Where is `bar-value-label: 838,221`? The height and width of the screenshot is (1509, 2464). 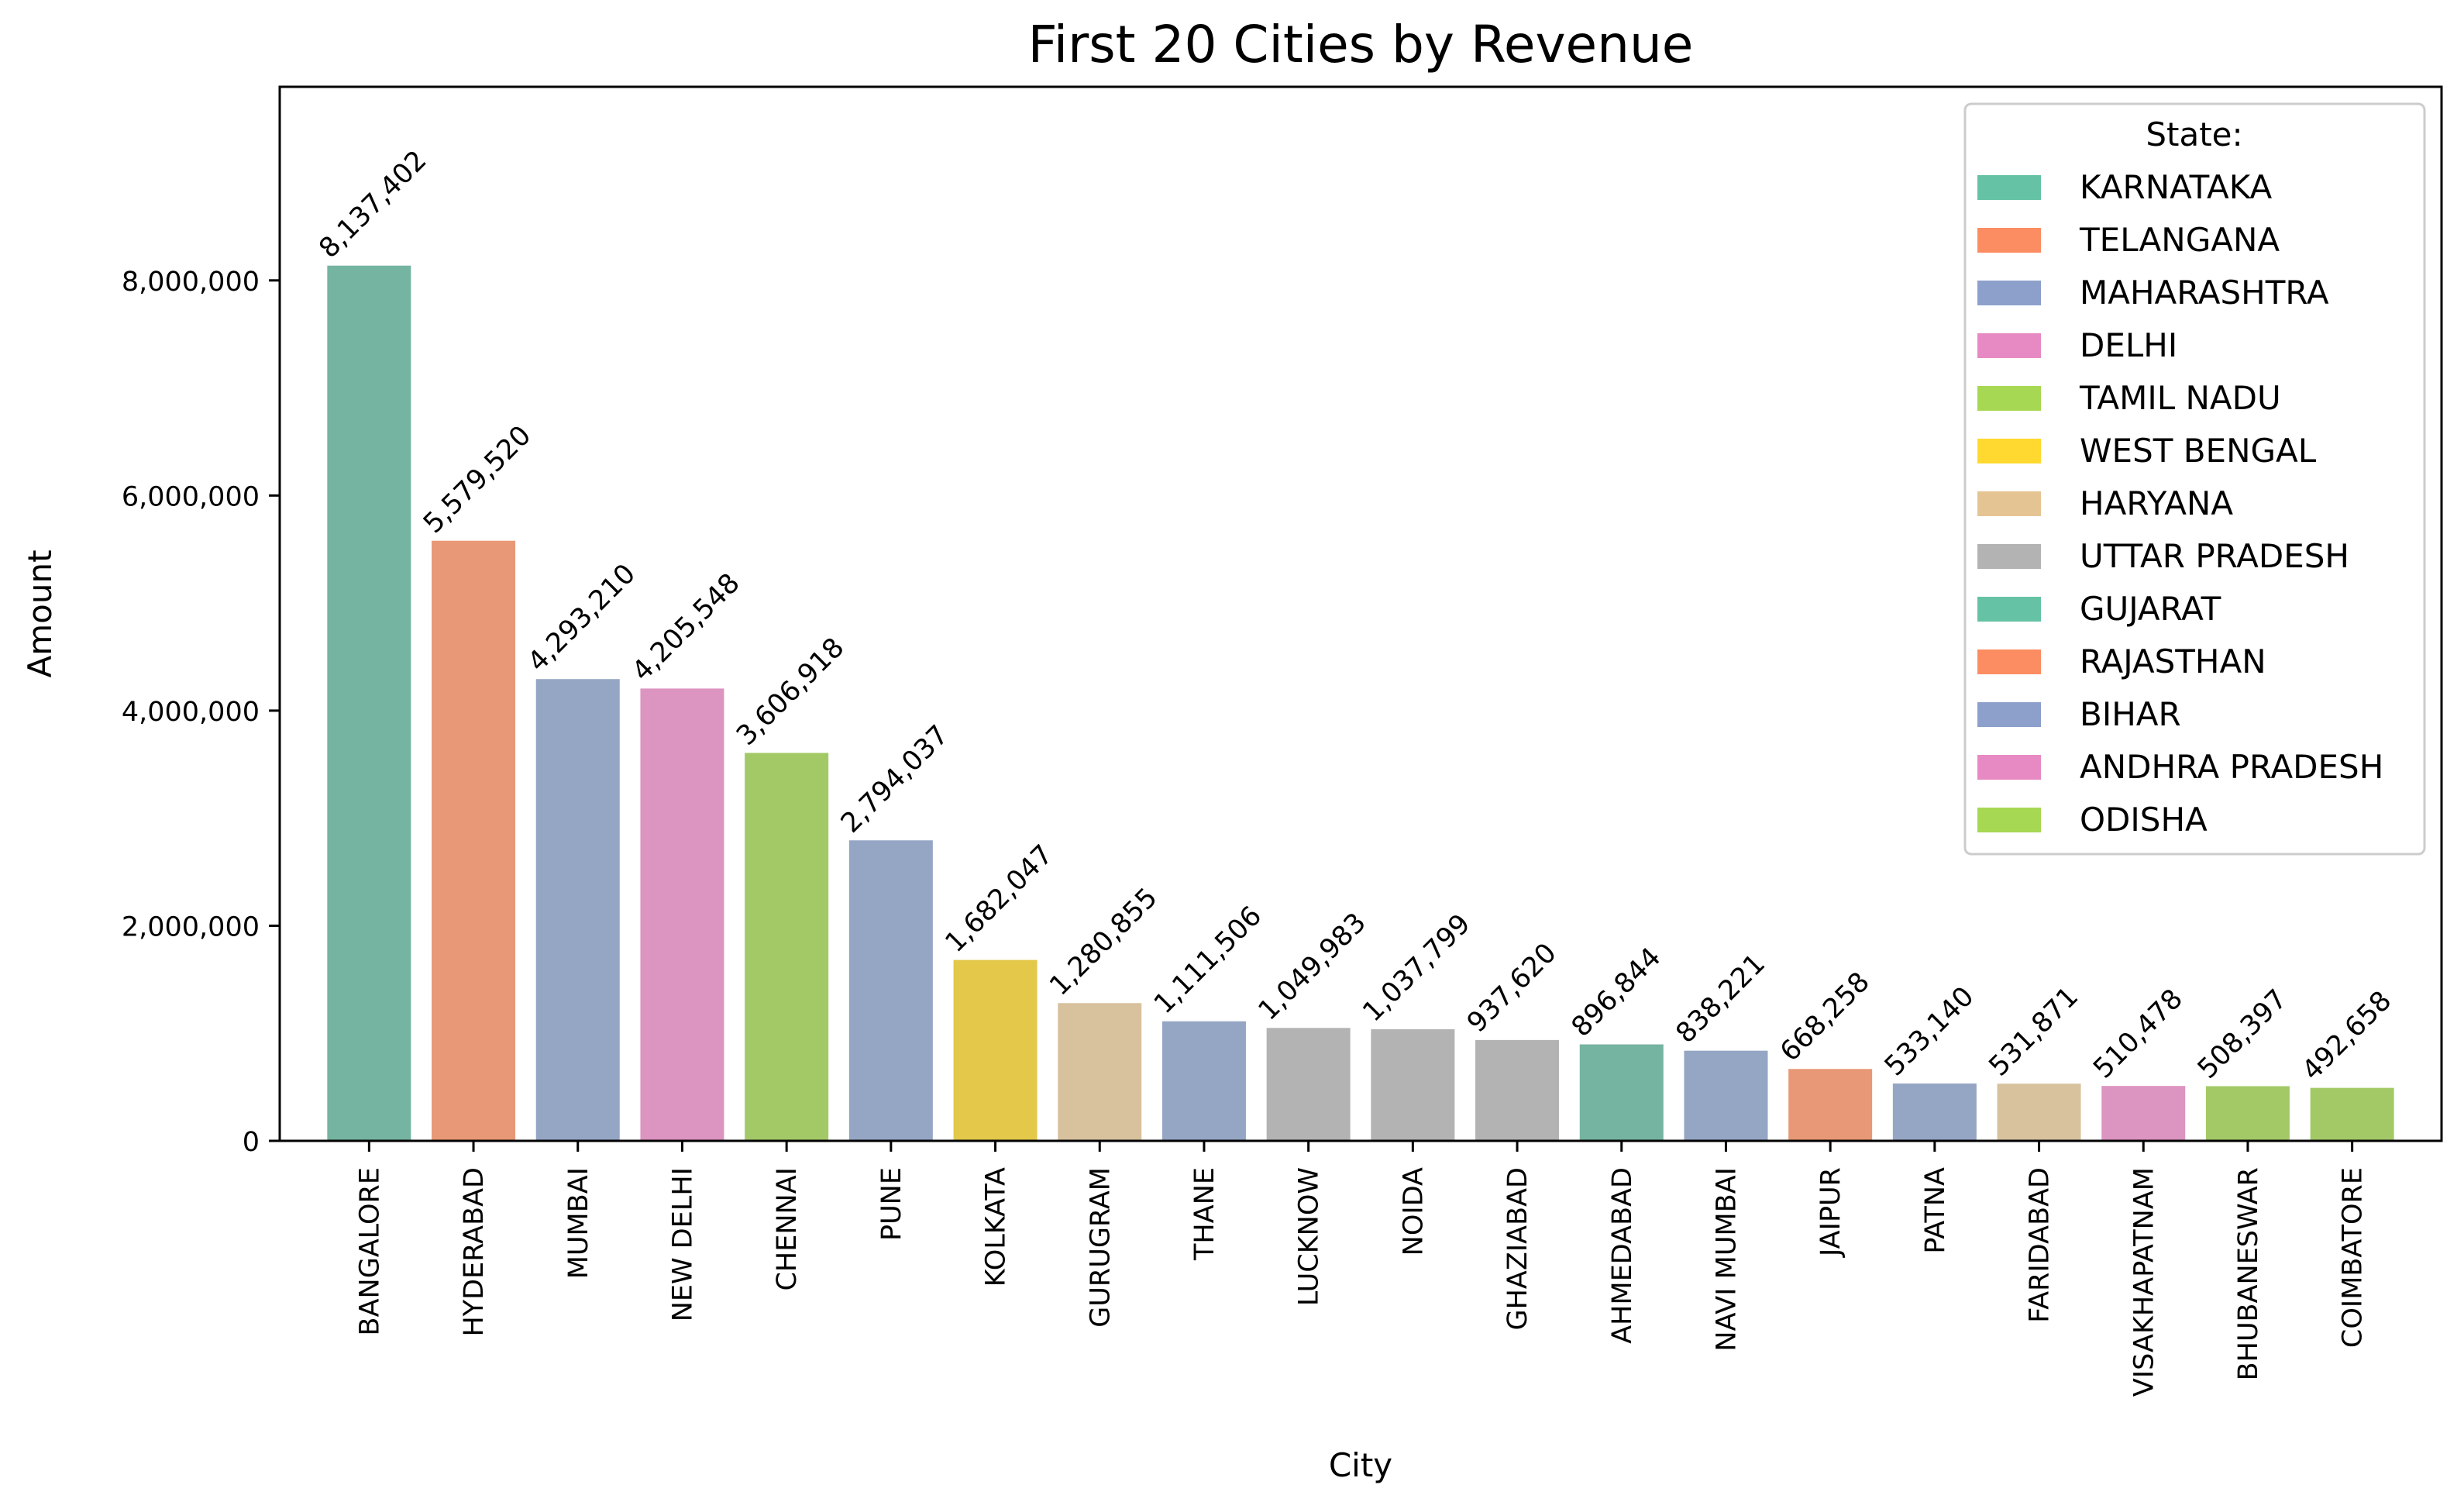
bar-value-label: 838,221 is located at coordinates (1721, 999).